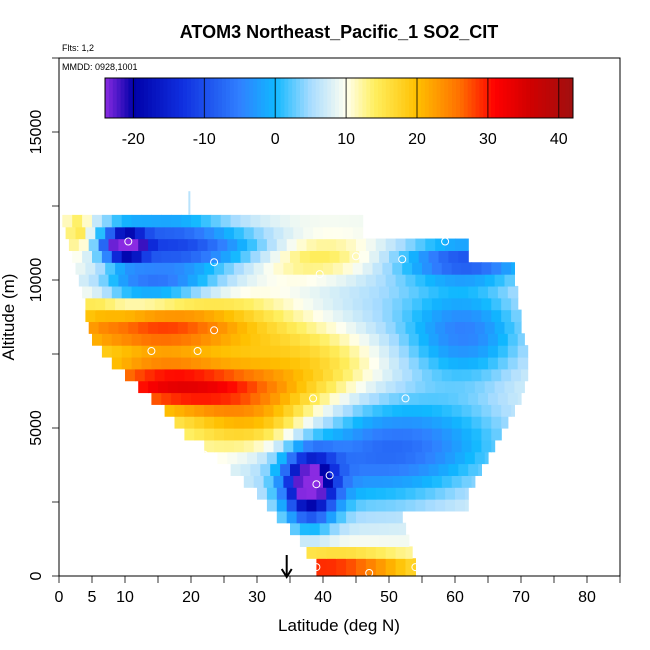  I want to click on x-axis: 0 5 10 20 30 40 50 60 70 80, so click(338, 591).